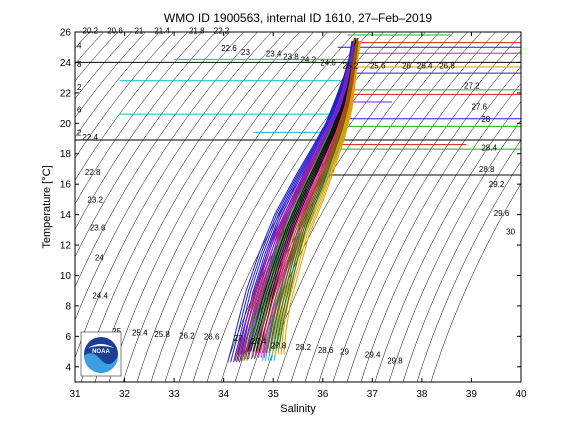  What do you see at coordinates (497, 184) in the screenshot?
I see `sigma-label: 29.2` at bounding box center [497, 184].